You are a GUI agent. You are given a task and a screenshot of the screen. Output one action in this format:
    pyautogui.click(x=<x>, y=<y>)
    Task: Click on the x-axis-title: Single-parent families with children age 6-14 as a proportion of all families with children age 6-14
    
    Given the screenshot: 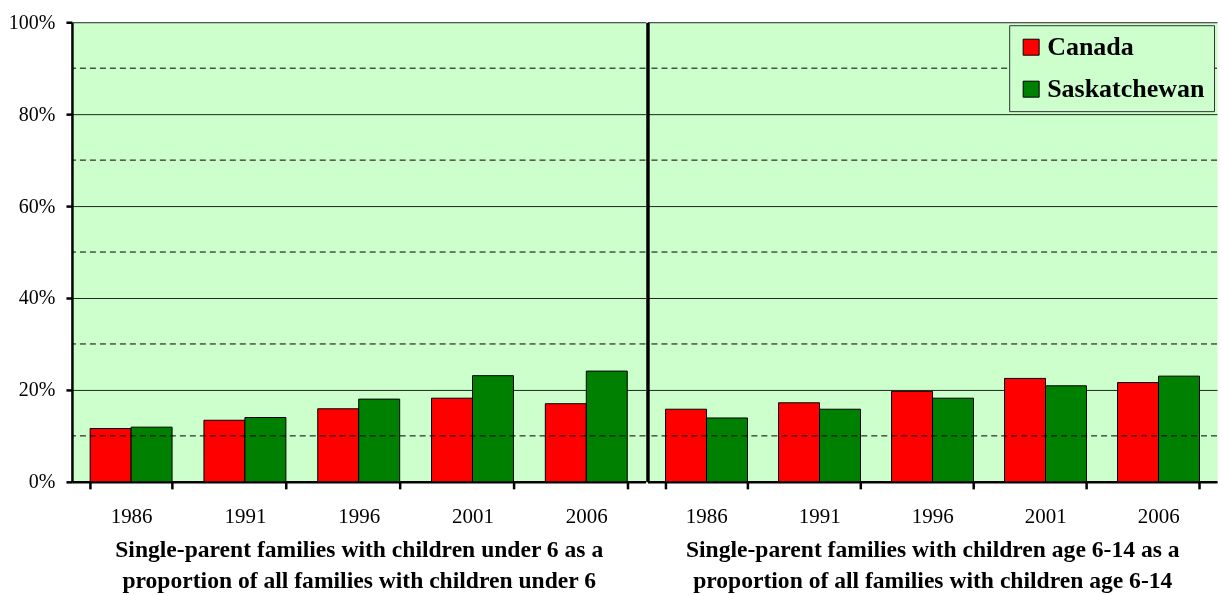 What is the action you would take?
    pyautogui.click(x=932, y=565)
    